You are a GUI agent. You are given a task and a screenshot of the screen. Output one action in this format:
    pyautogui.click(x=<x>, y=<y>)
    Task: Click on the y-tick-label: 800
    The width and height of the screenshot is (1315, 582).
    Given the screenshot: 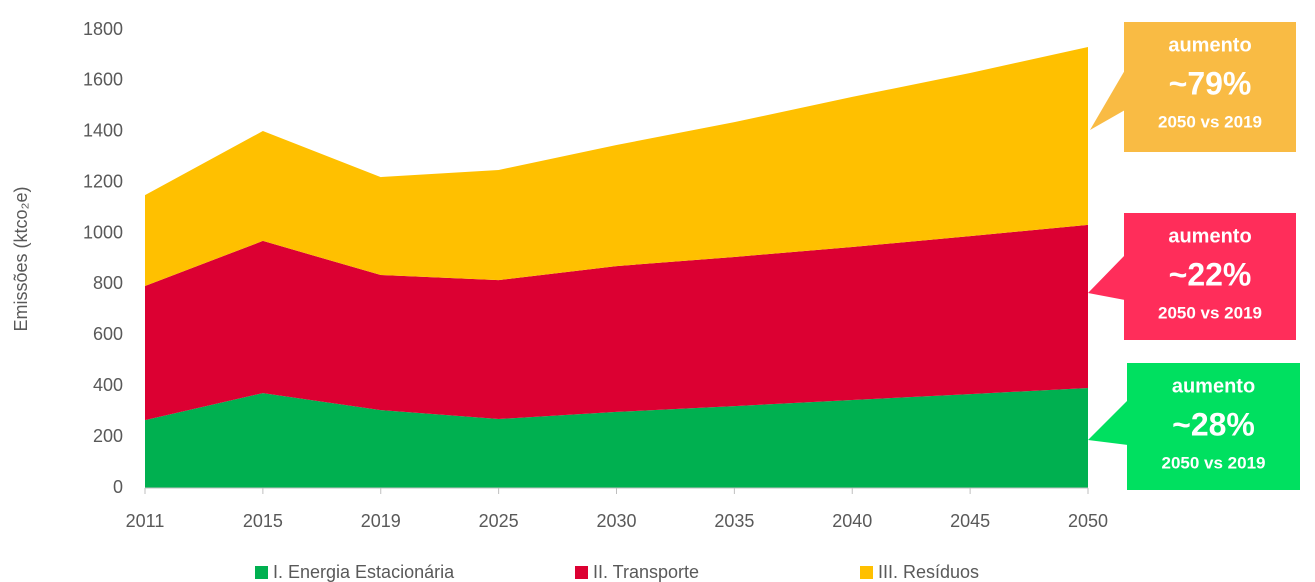 What is the action you would take?
    pyautogui.click(x=108, y=283)
    